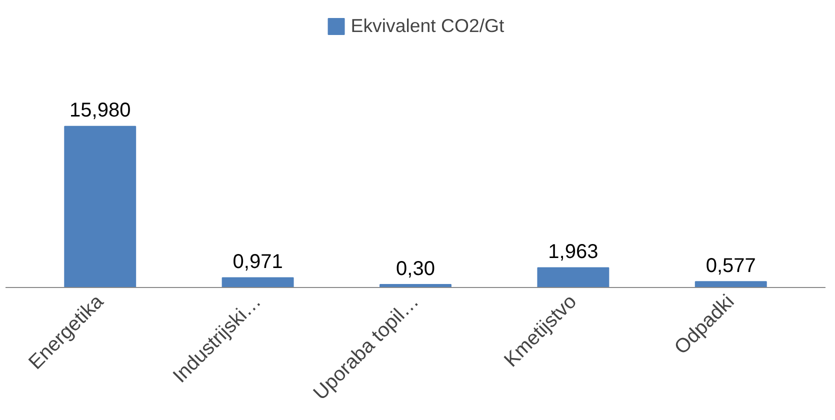  What do you see at coordinates (100, 111) in the screenshot?
I see `data-label: 15,980` at bounding box center [100, 111].